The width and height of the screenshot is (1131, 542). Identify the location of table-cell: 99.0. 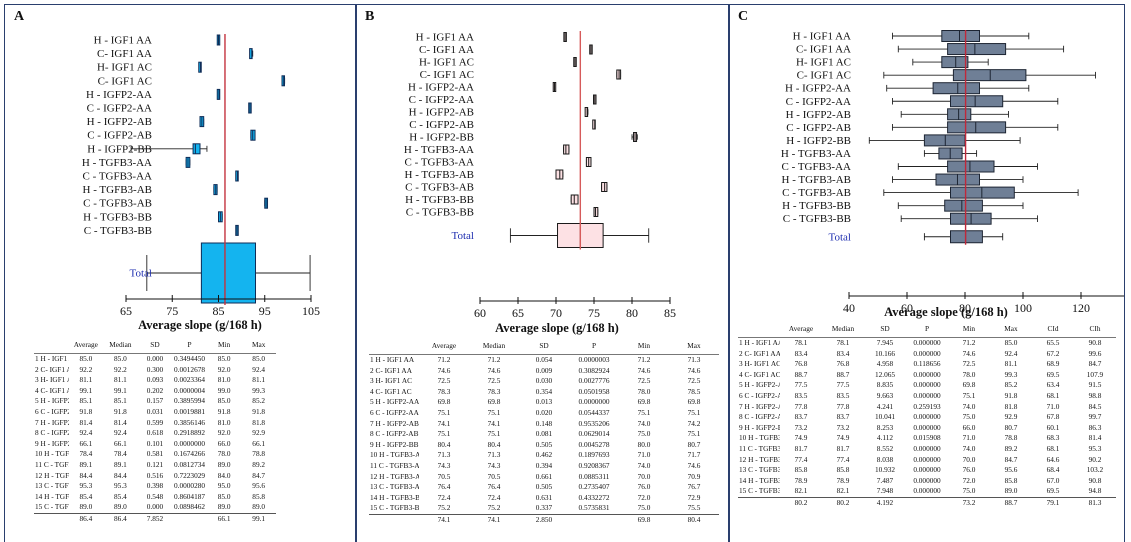
(224, 390).